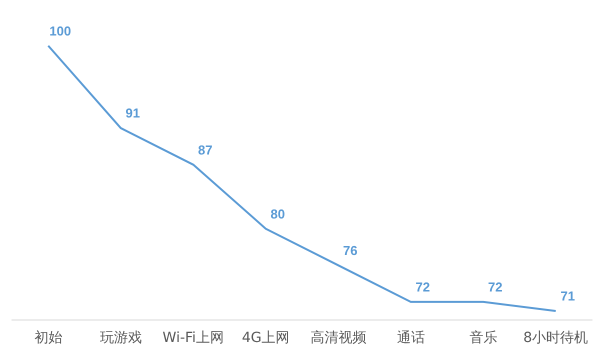  I want to click on x-tick-label: 玩游戏, so click(121, 338).